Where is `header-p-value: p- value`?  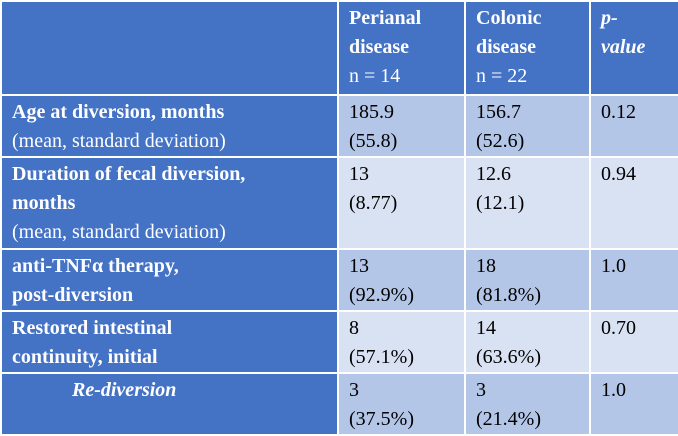 header-p-value: p- value is located at coordinates (633, 48).